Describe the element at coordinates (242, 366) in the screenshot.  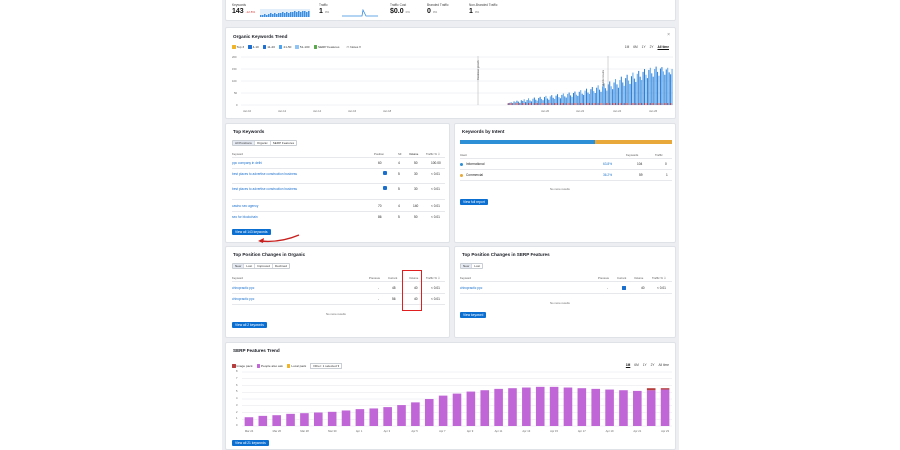
I see `legend-image-pack: Image pack` at that location.